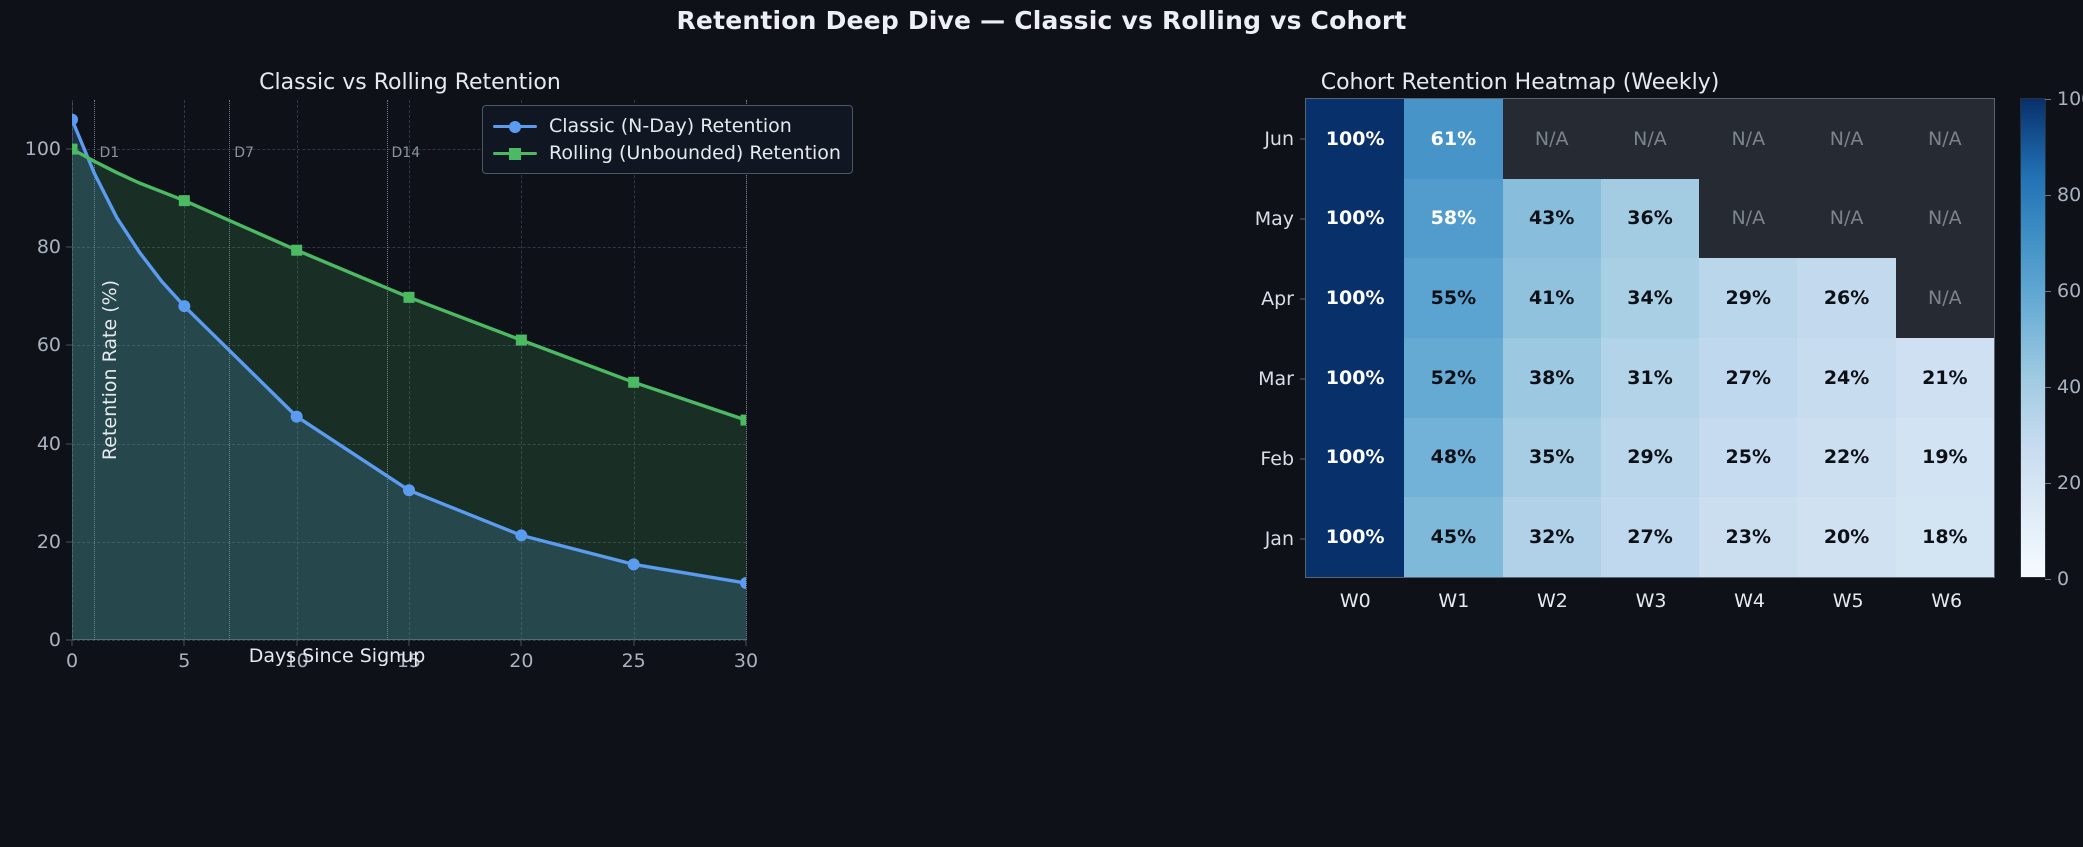 The image size is (2083, 847). Describe the element at coordinates (1453, 139) in the screenshot. I see `heatmap-cell: 61%` at that location.